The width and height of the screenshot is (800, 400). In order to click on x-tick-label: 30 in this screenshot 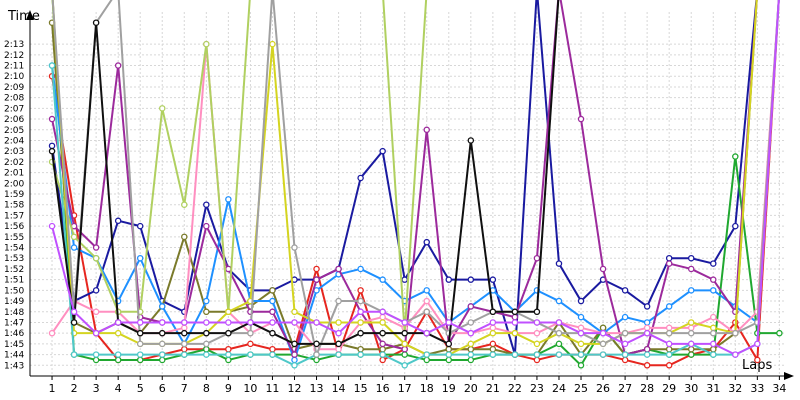, I will do `click(691, 388)`.